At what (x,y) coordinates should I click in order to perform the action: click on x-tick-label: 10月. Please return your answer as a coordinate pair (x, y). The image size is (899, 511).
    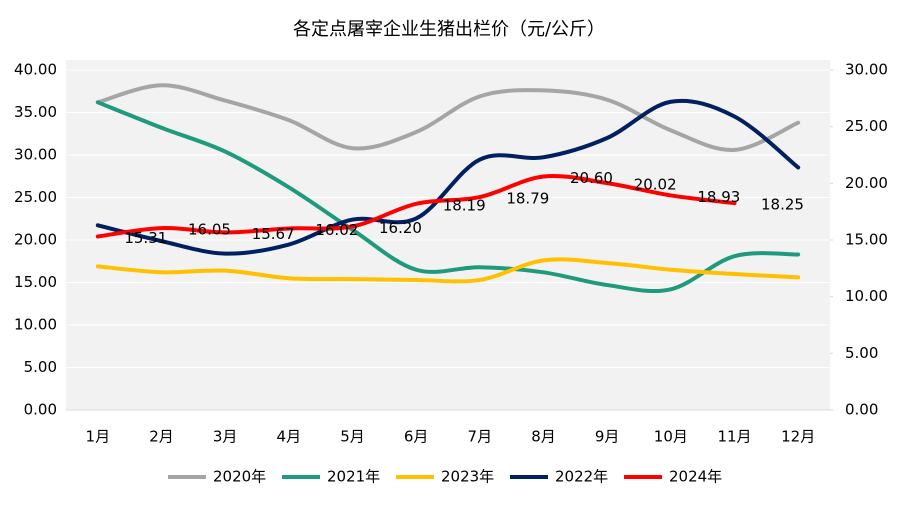
    Looking at the image, I should click on (671, 437).